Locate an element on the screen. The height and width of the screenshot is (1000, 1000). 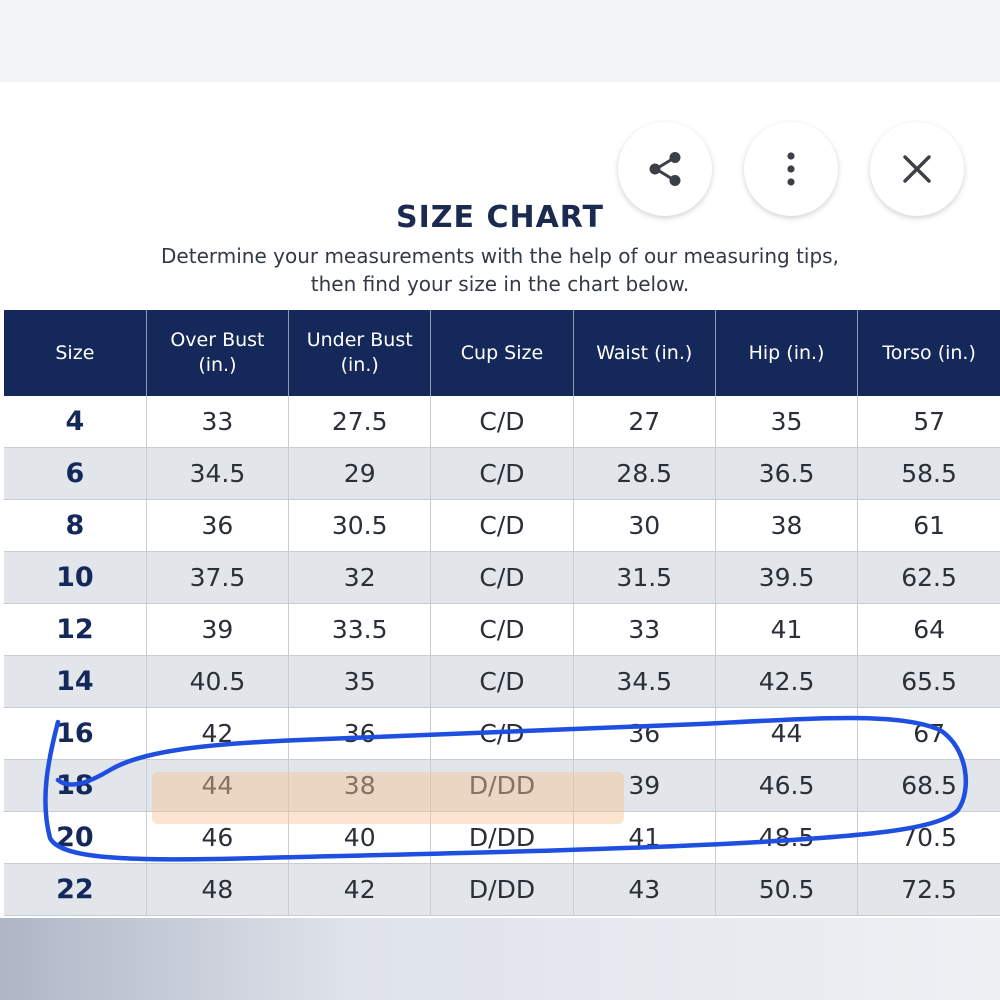
table-cell: 30.5 is located at coordinates (360, 525).